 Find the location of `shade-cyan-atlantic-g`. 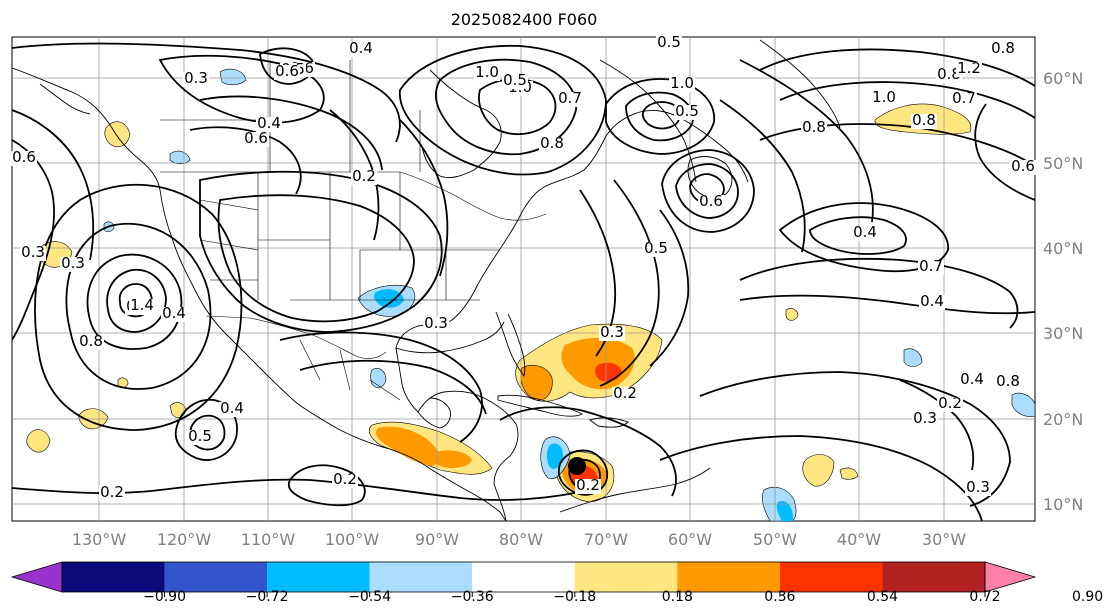

shade-cyan-atlantic-g is located at coordinates (784, 510).